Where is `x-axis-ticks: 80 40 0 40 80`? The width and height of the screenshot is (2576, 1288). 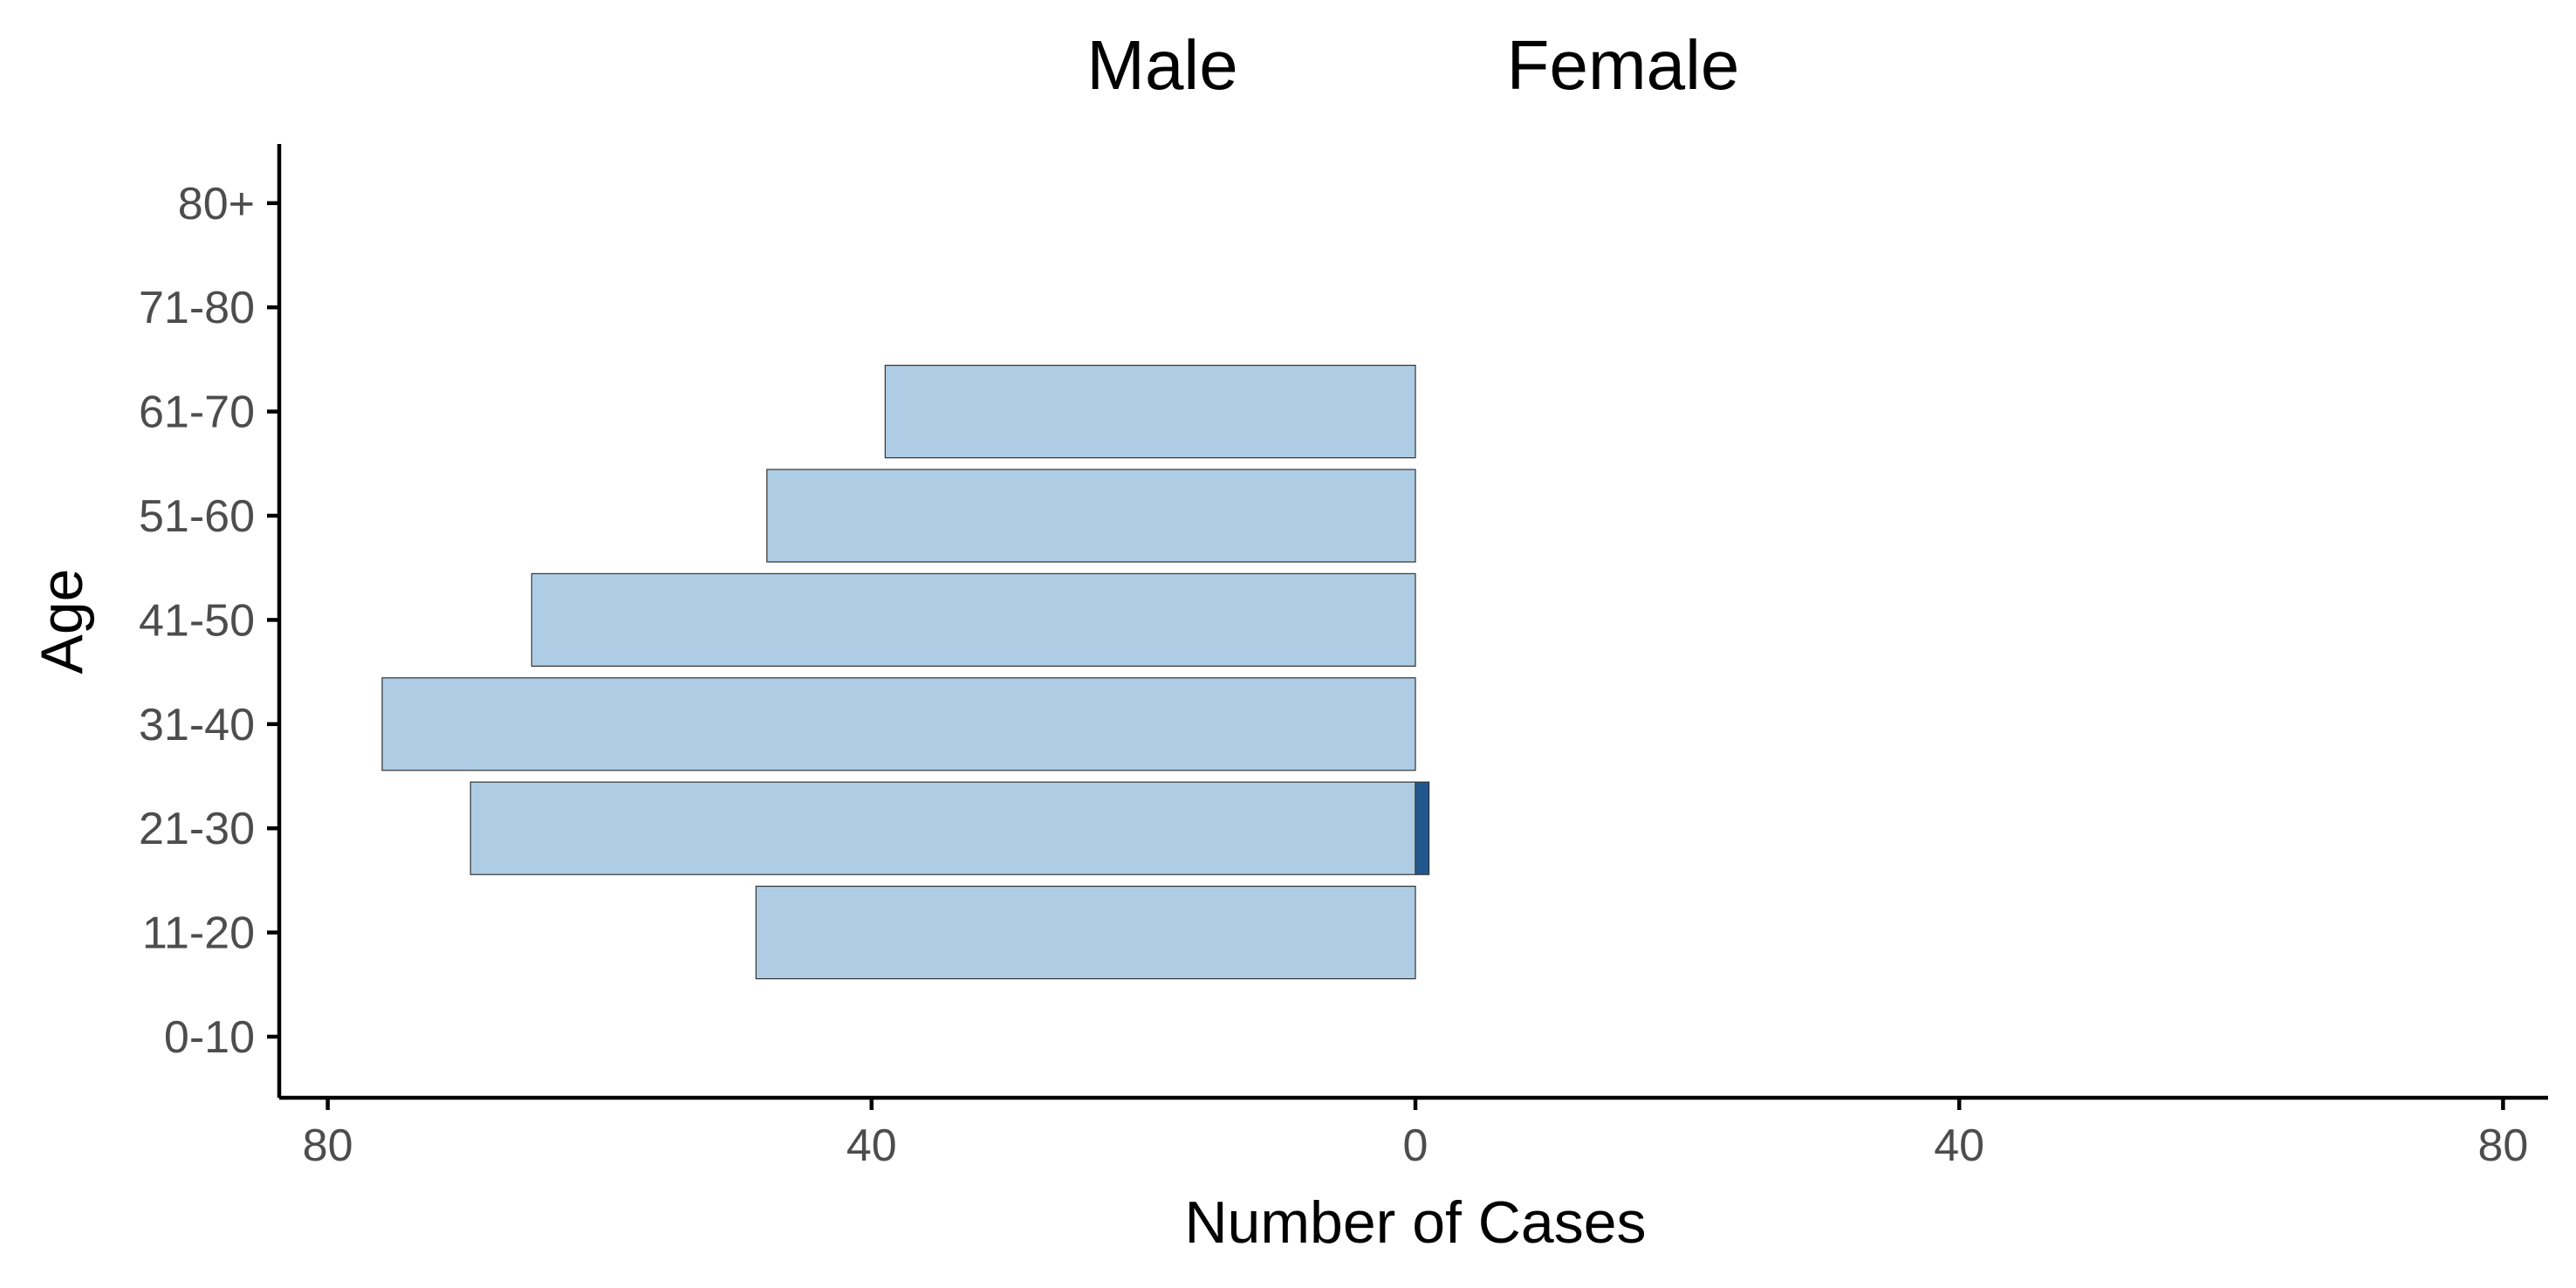 x-axis-ticks: 80 40 0 40 80 is located at coordinates (1415, 1134).